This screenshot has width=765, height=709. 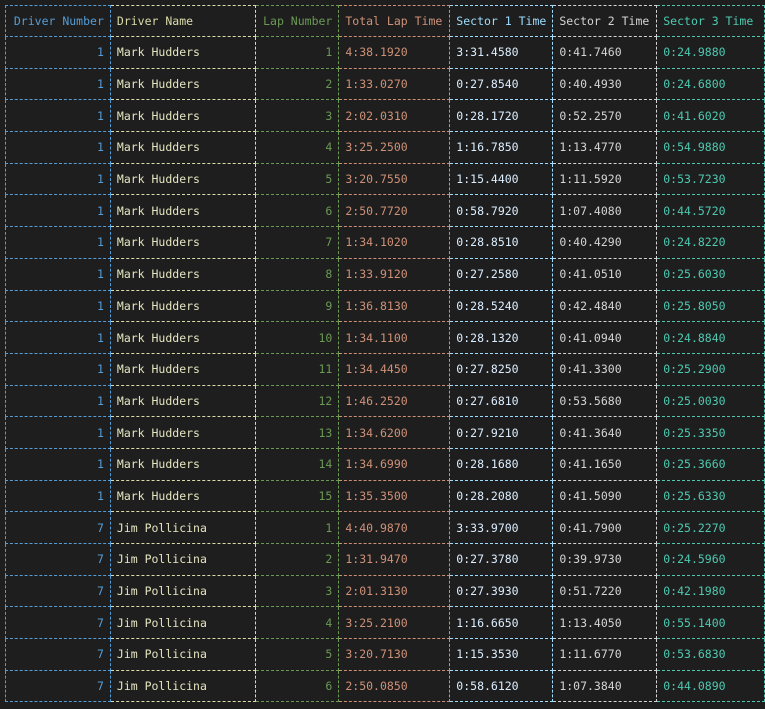 I want to click on cell-sector-3-time: 0:25.2270, so click(x=710, y=527).